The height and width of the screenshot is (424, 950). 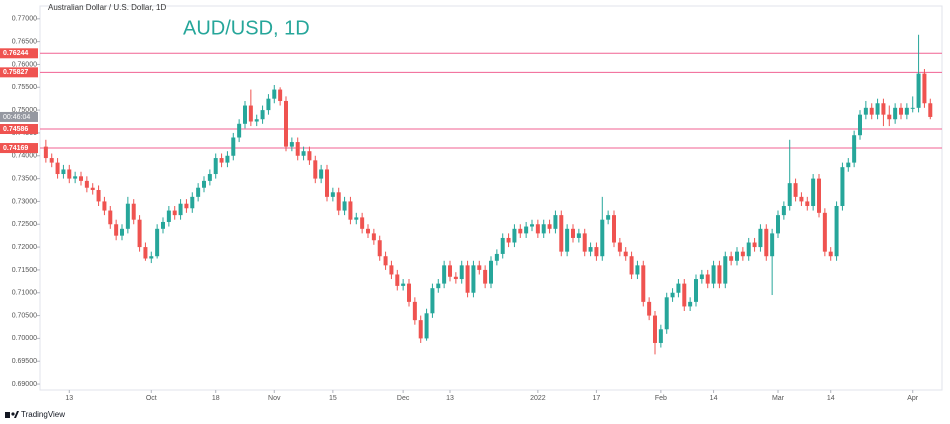 I want to click on y-tick-label: 0.73000, so click(x=24, y=201).